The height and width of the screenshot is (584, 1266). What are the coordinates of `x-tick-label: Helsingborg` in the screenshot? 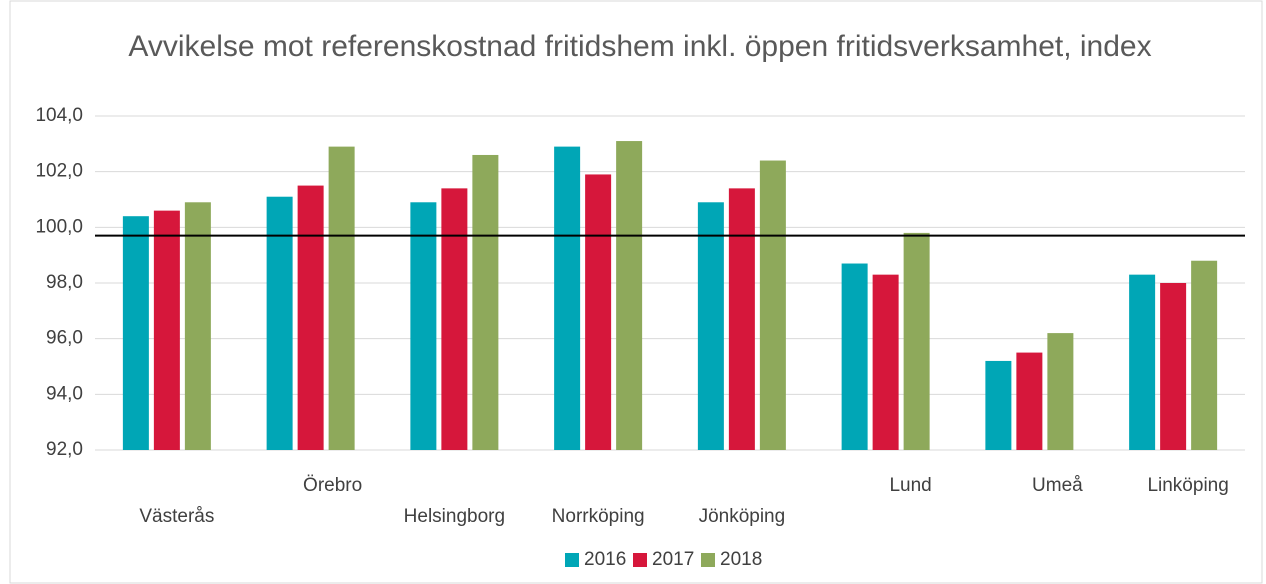 It's located at (454, 516).